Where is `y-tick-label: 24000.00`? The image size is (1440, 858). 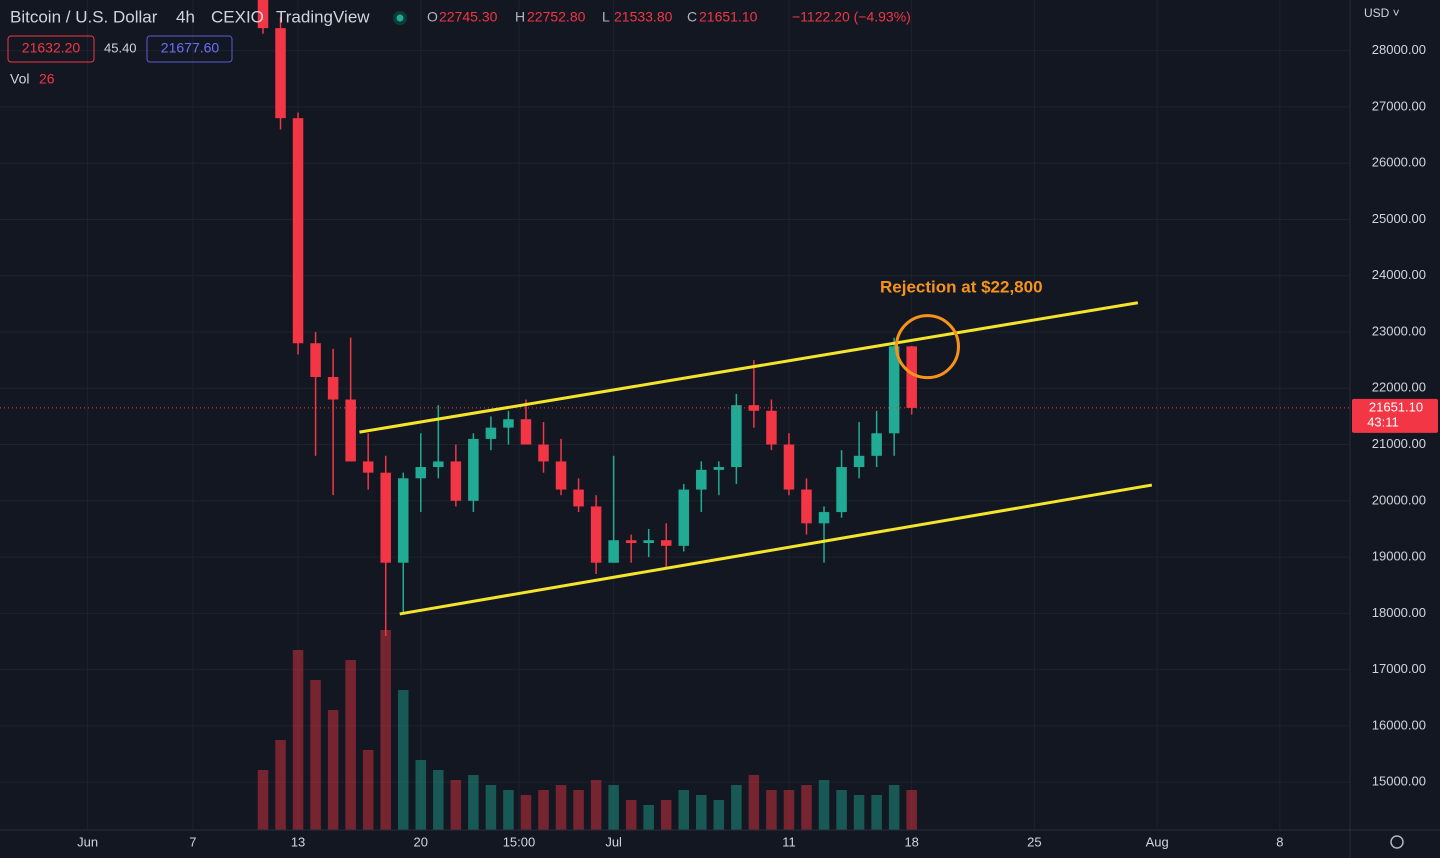
y-tick-label: 24000.00 is located at coordinates (1399, 274).